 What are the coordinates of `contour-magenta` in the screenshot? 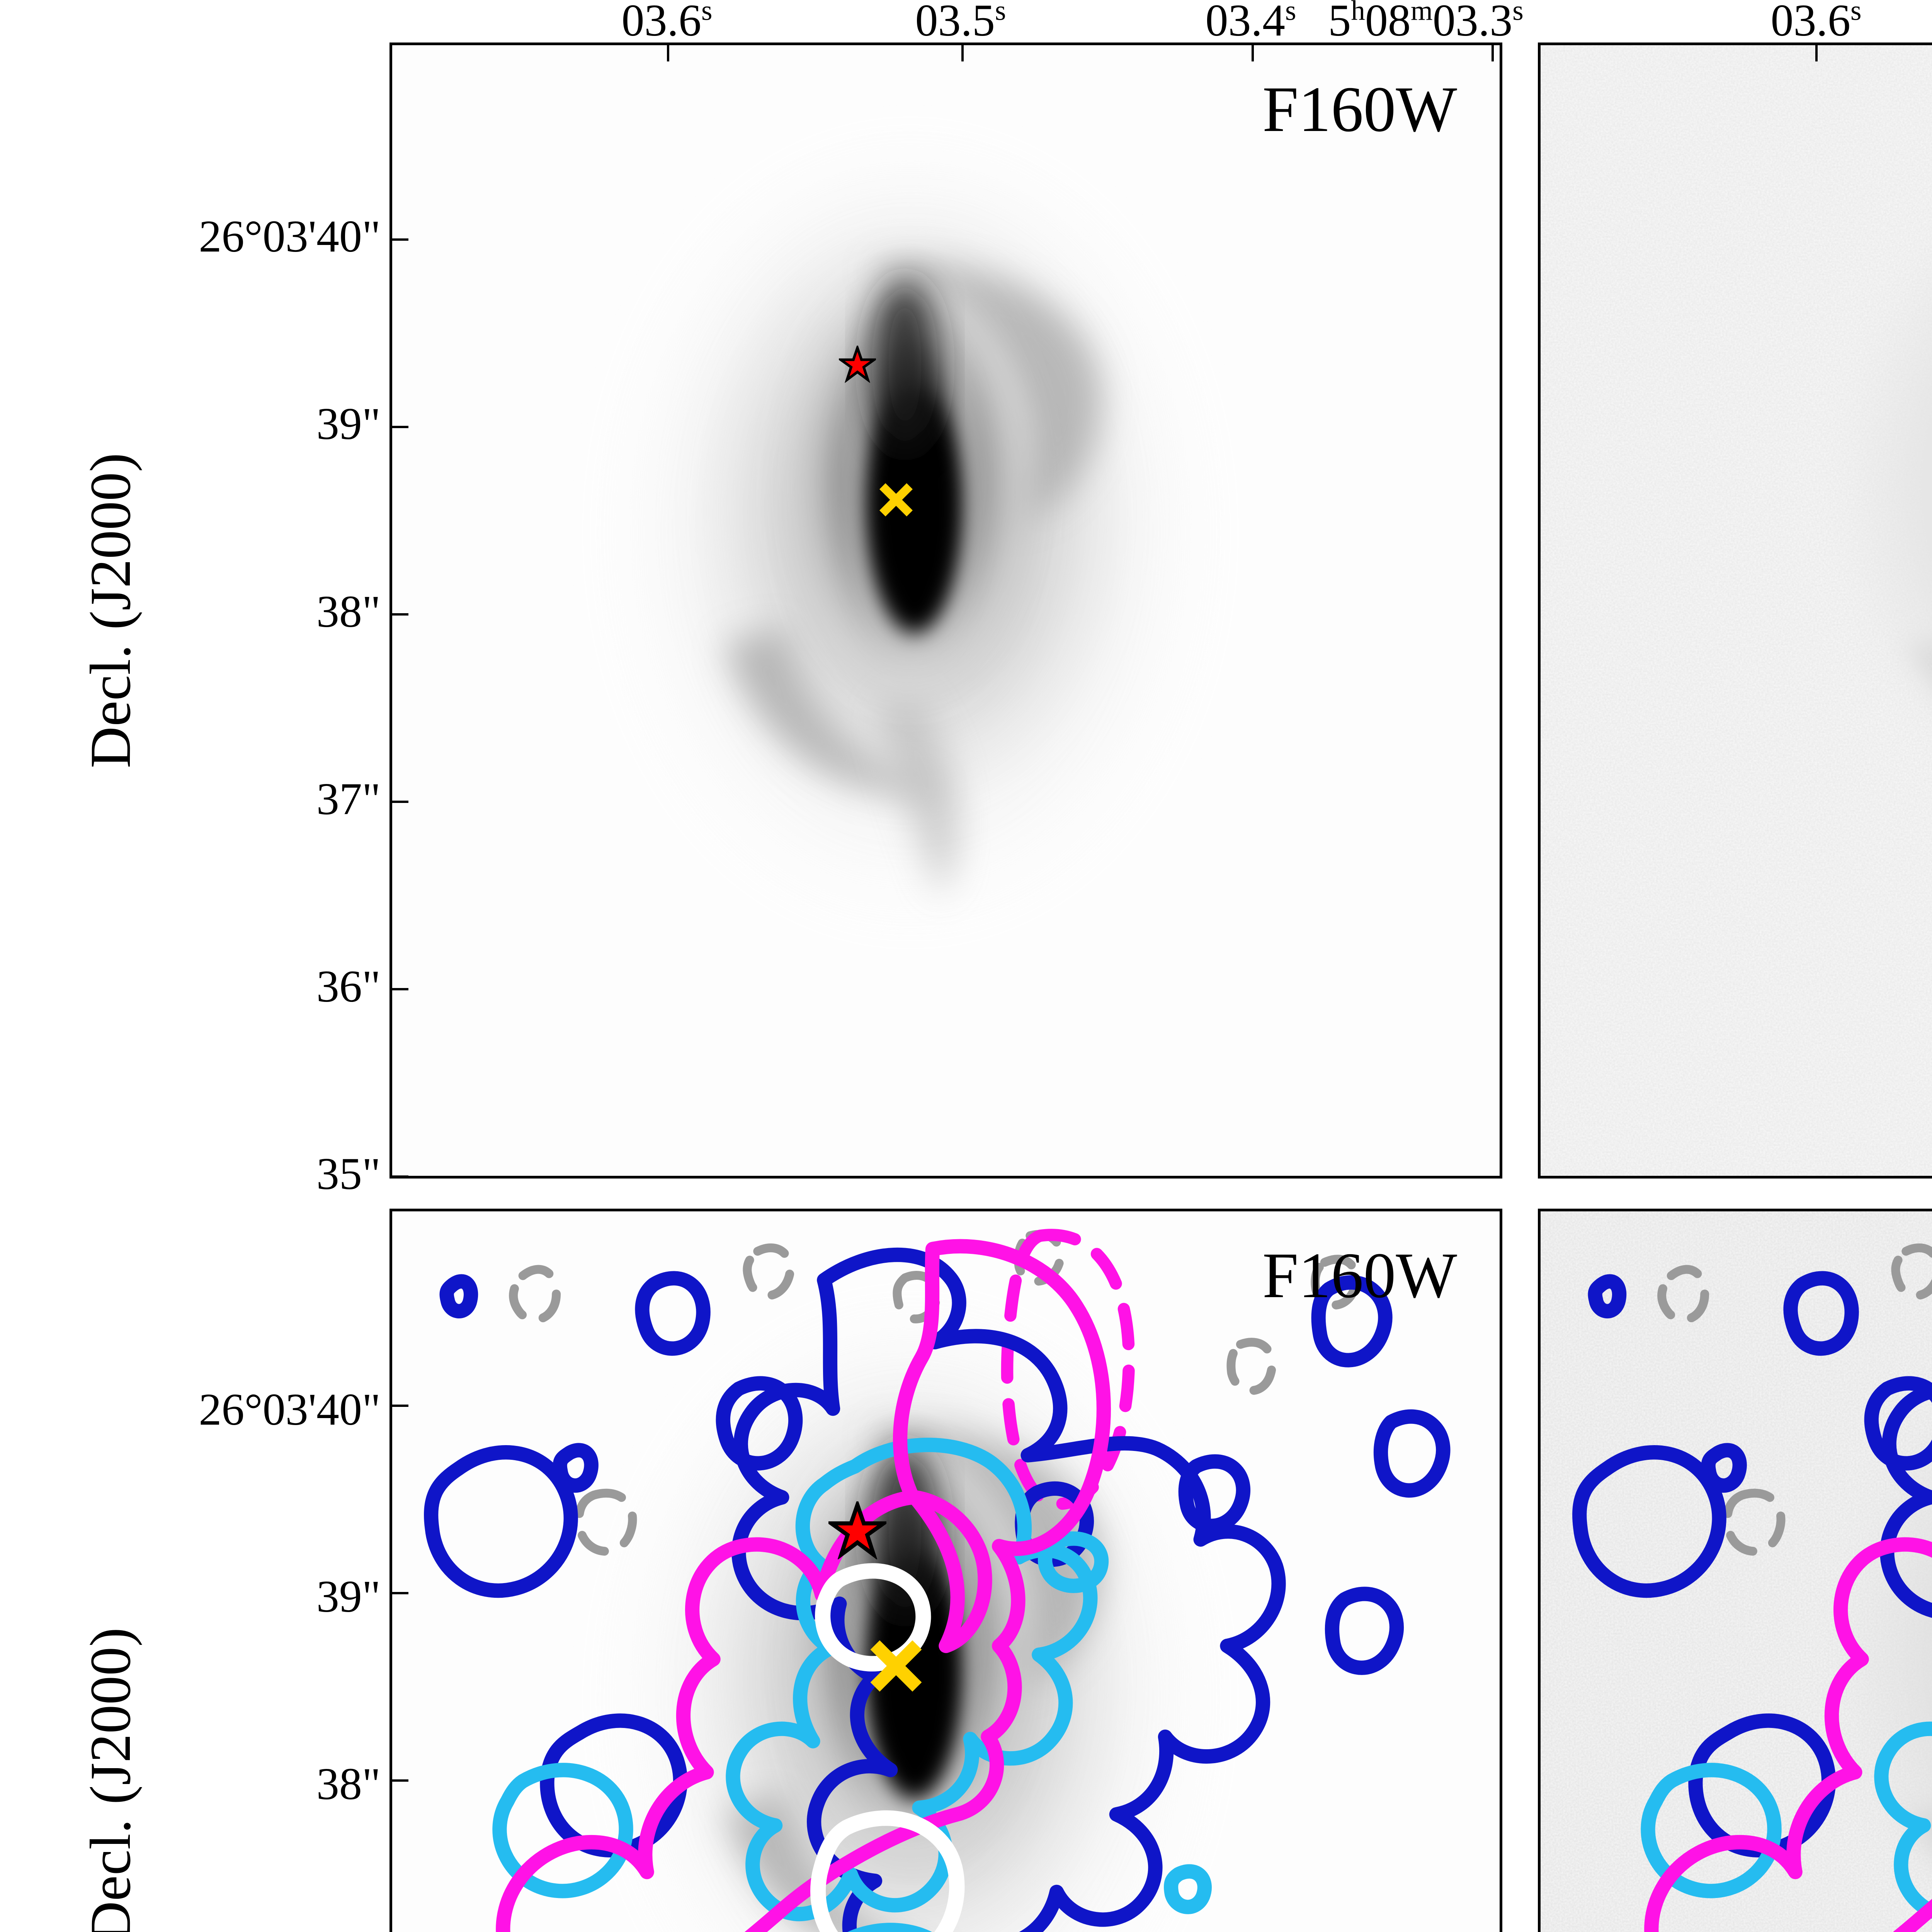 It's located at (1788, 1735).